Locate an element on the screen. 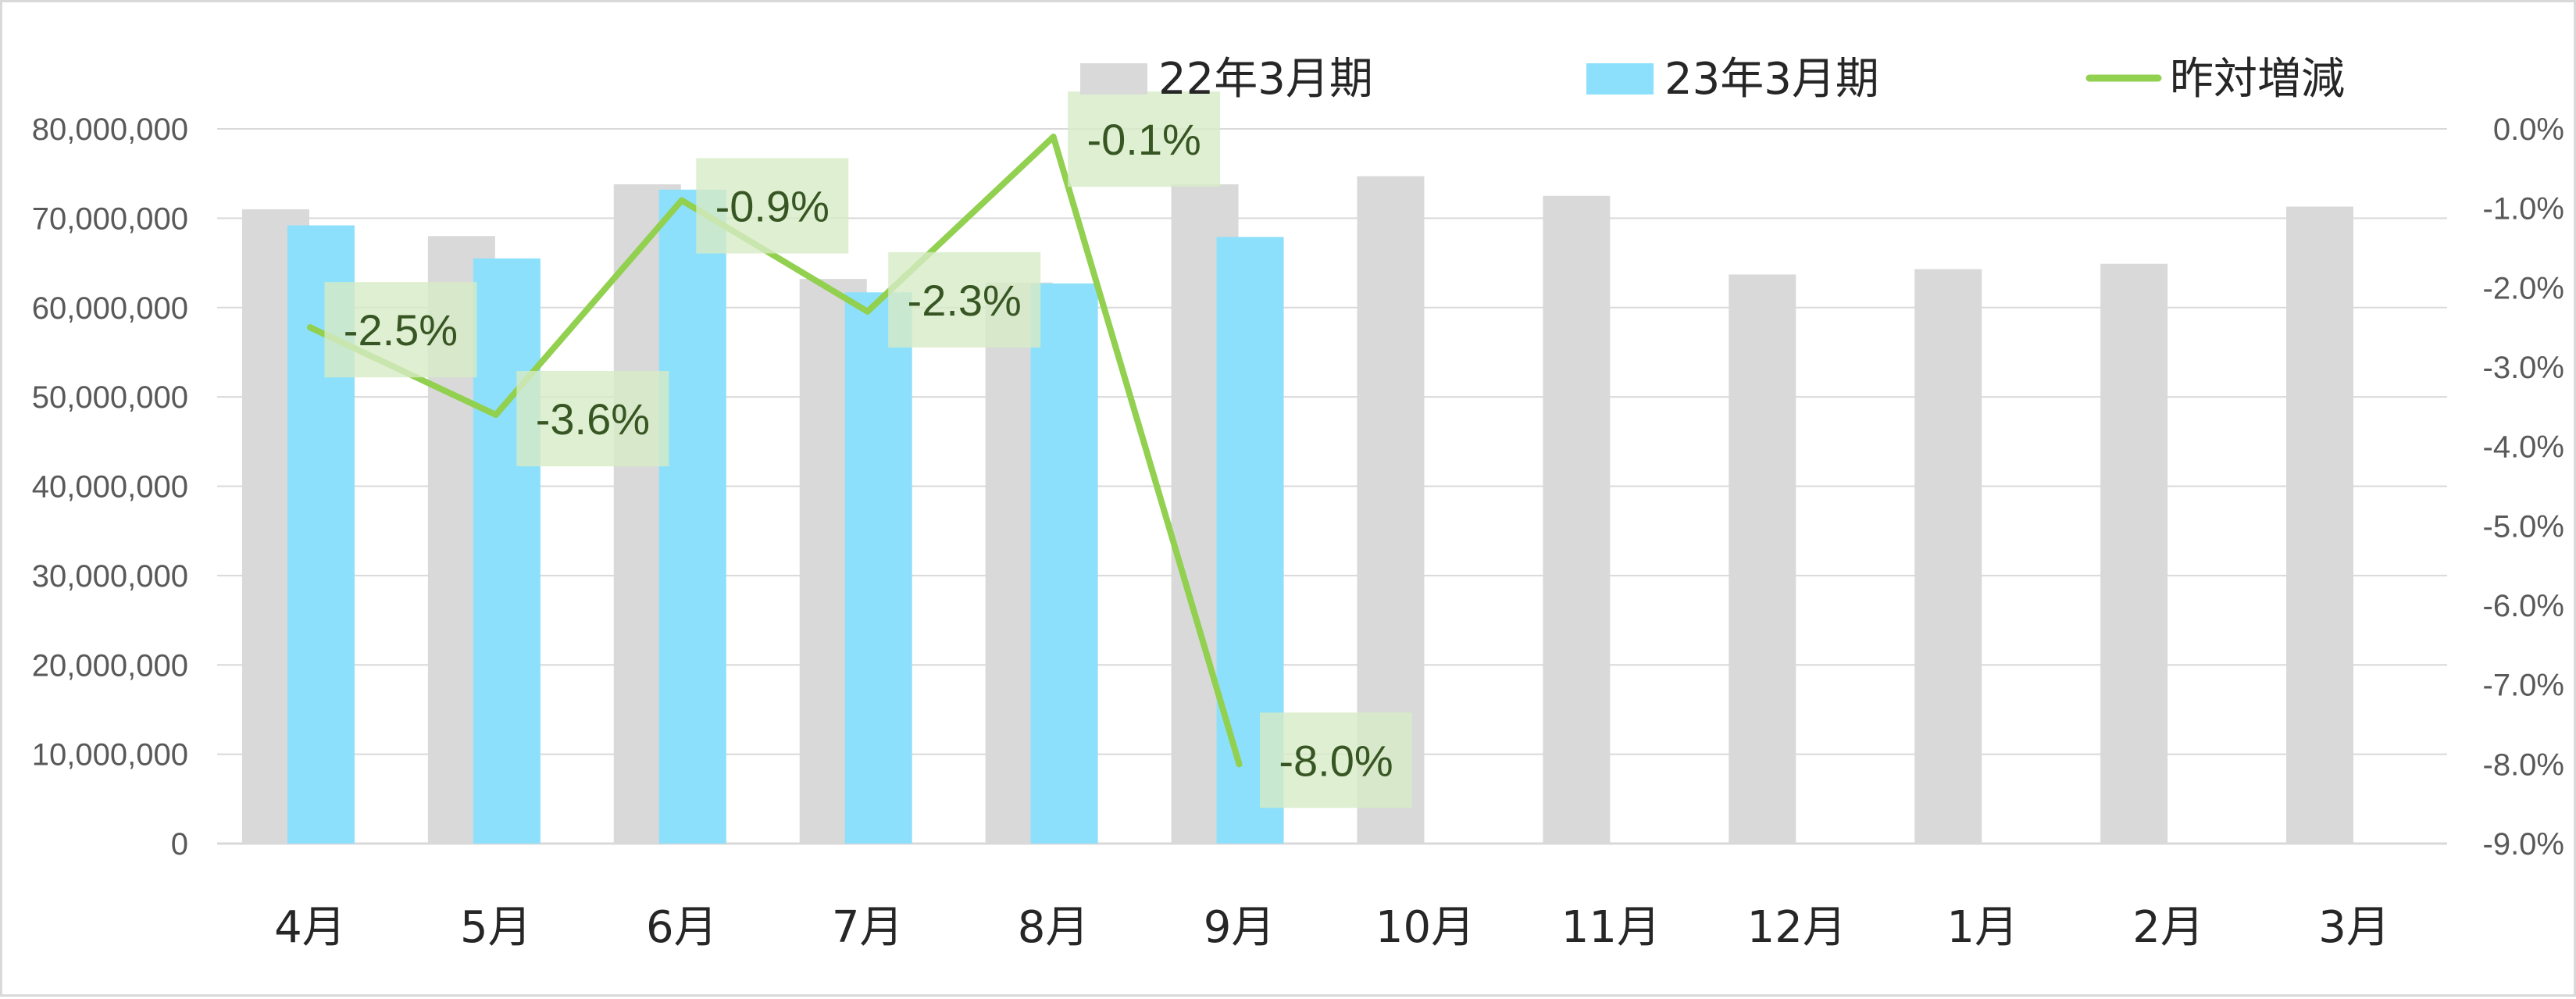  y-right-tick-label: -2.0% is located at coordinates (2524, 288).